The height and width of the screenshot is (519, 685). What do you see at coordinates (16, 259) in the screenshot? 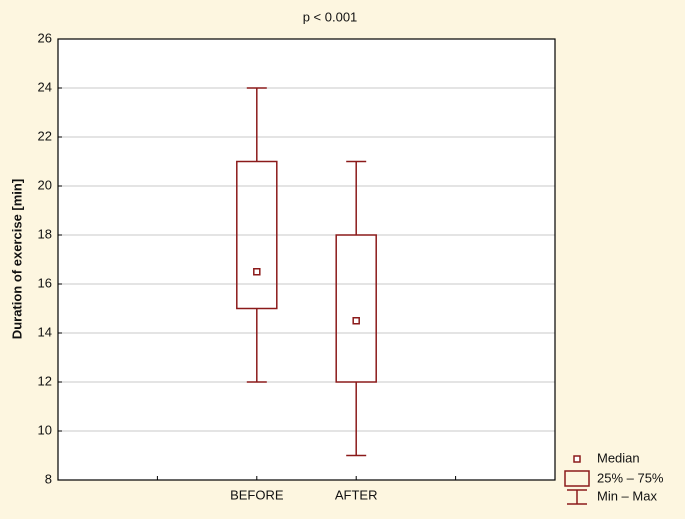
I see `y-axis-label: Duration of exercise [min]` at bounding box center [16, 259].